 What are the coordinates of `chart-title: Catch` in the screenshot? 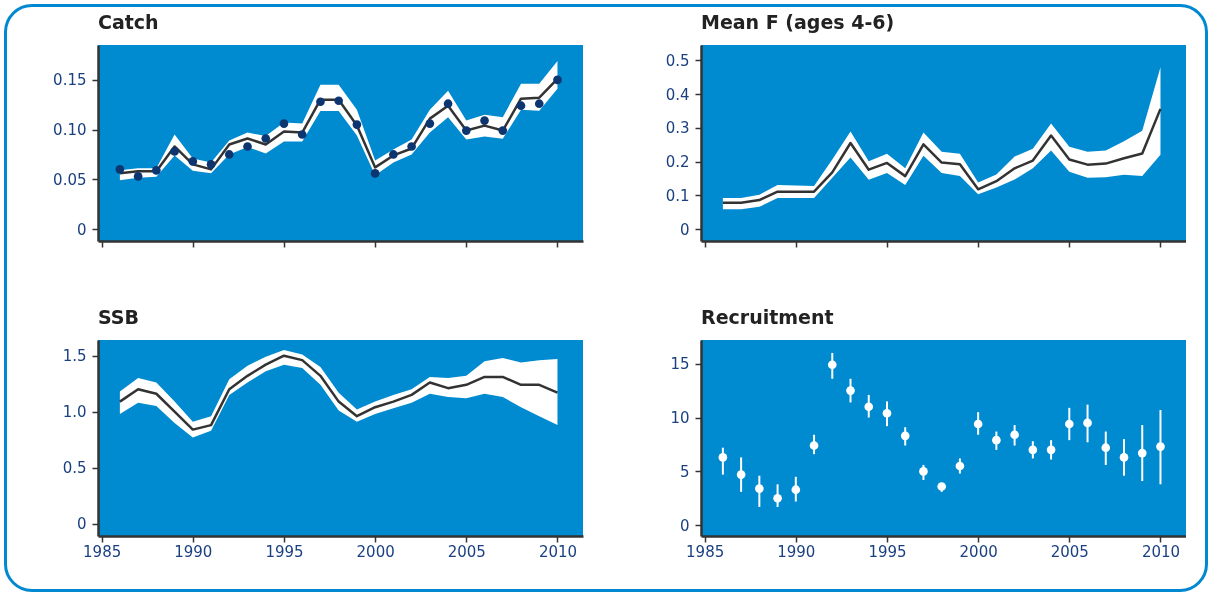 It's located at (128, 22).